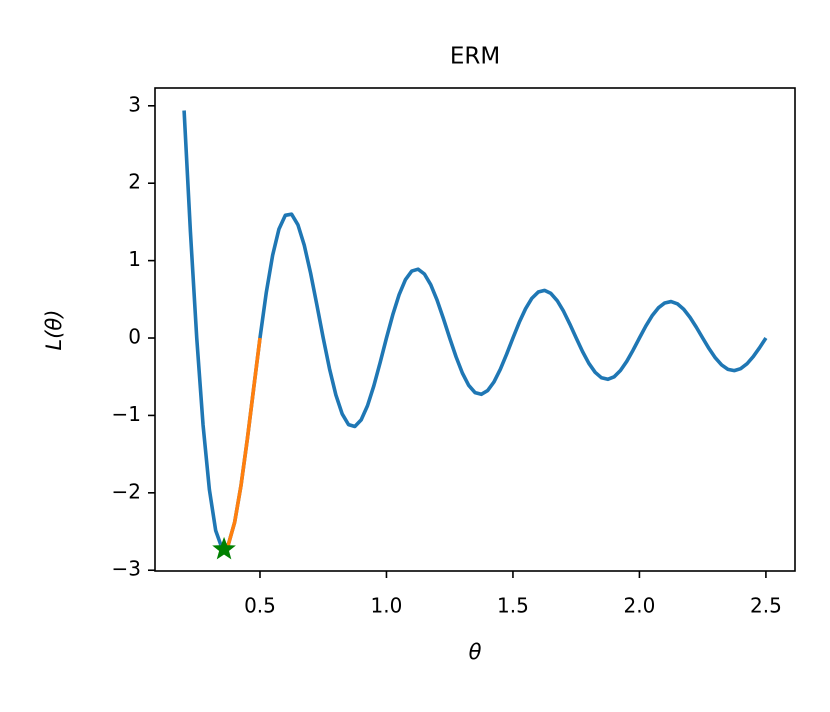  What do you see at coordinates (260, 606) in the screenshot?
I see `x-tick-label: 0.5` at bounding box center [260, 606].